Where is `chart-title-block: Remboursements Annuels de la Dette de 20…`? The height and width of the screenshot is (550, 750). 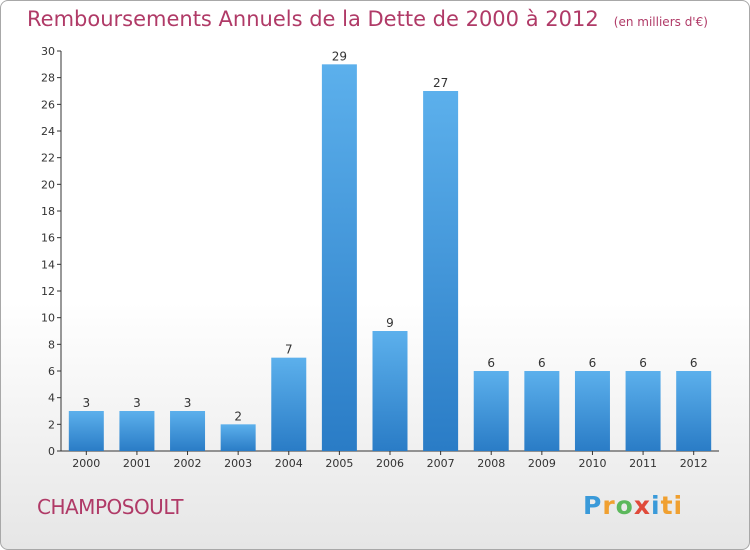
chart-title-block: Remboursements Annuels de la Dette de 20… is located at coordinates (367, 19).